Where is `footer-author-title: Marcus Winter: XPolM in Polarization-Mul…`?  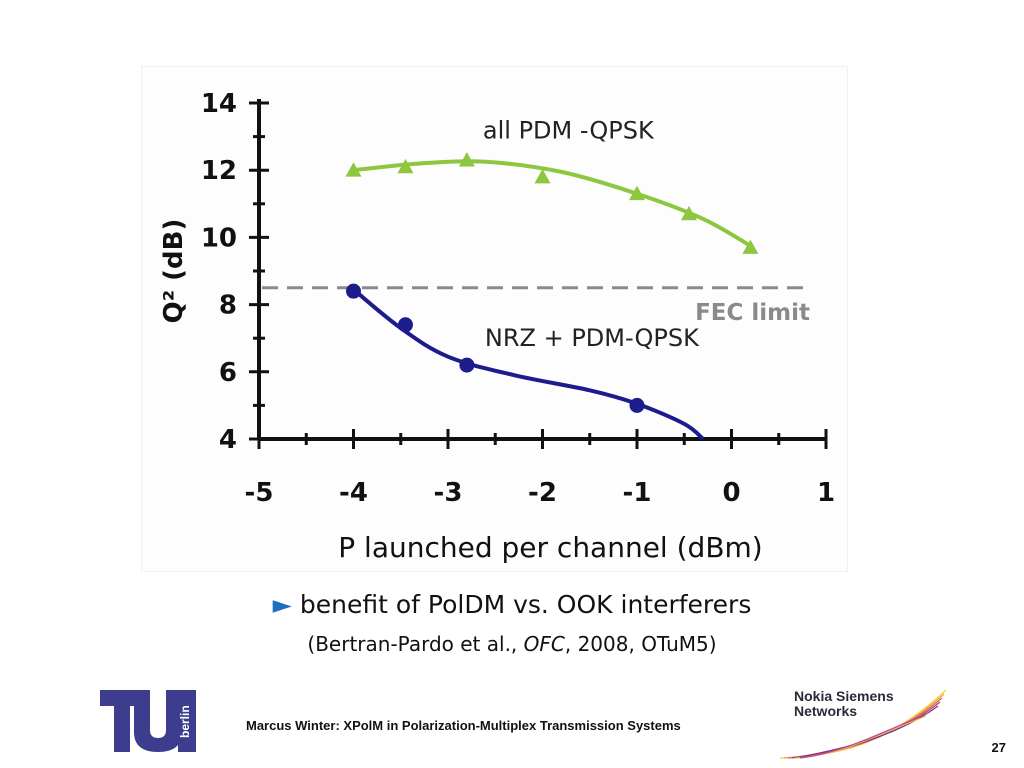 footer-author-title: Marcus Winter: XPolM in Polarization-Mul… is located at coordinates (463, 725).